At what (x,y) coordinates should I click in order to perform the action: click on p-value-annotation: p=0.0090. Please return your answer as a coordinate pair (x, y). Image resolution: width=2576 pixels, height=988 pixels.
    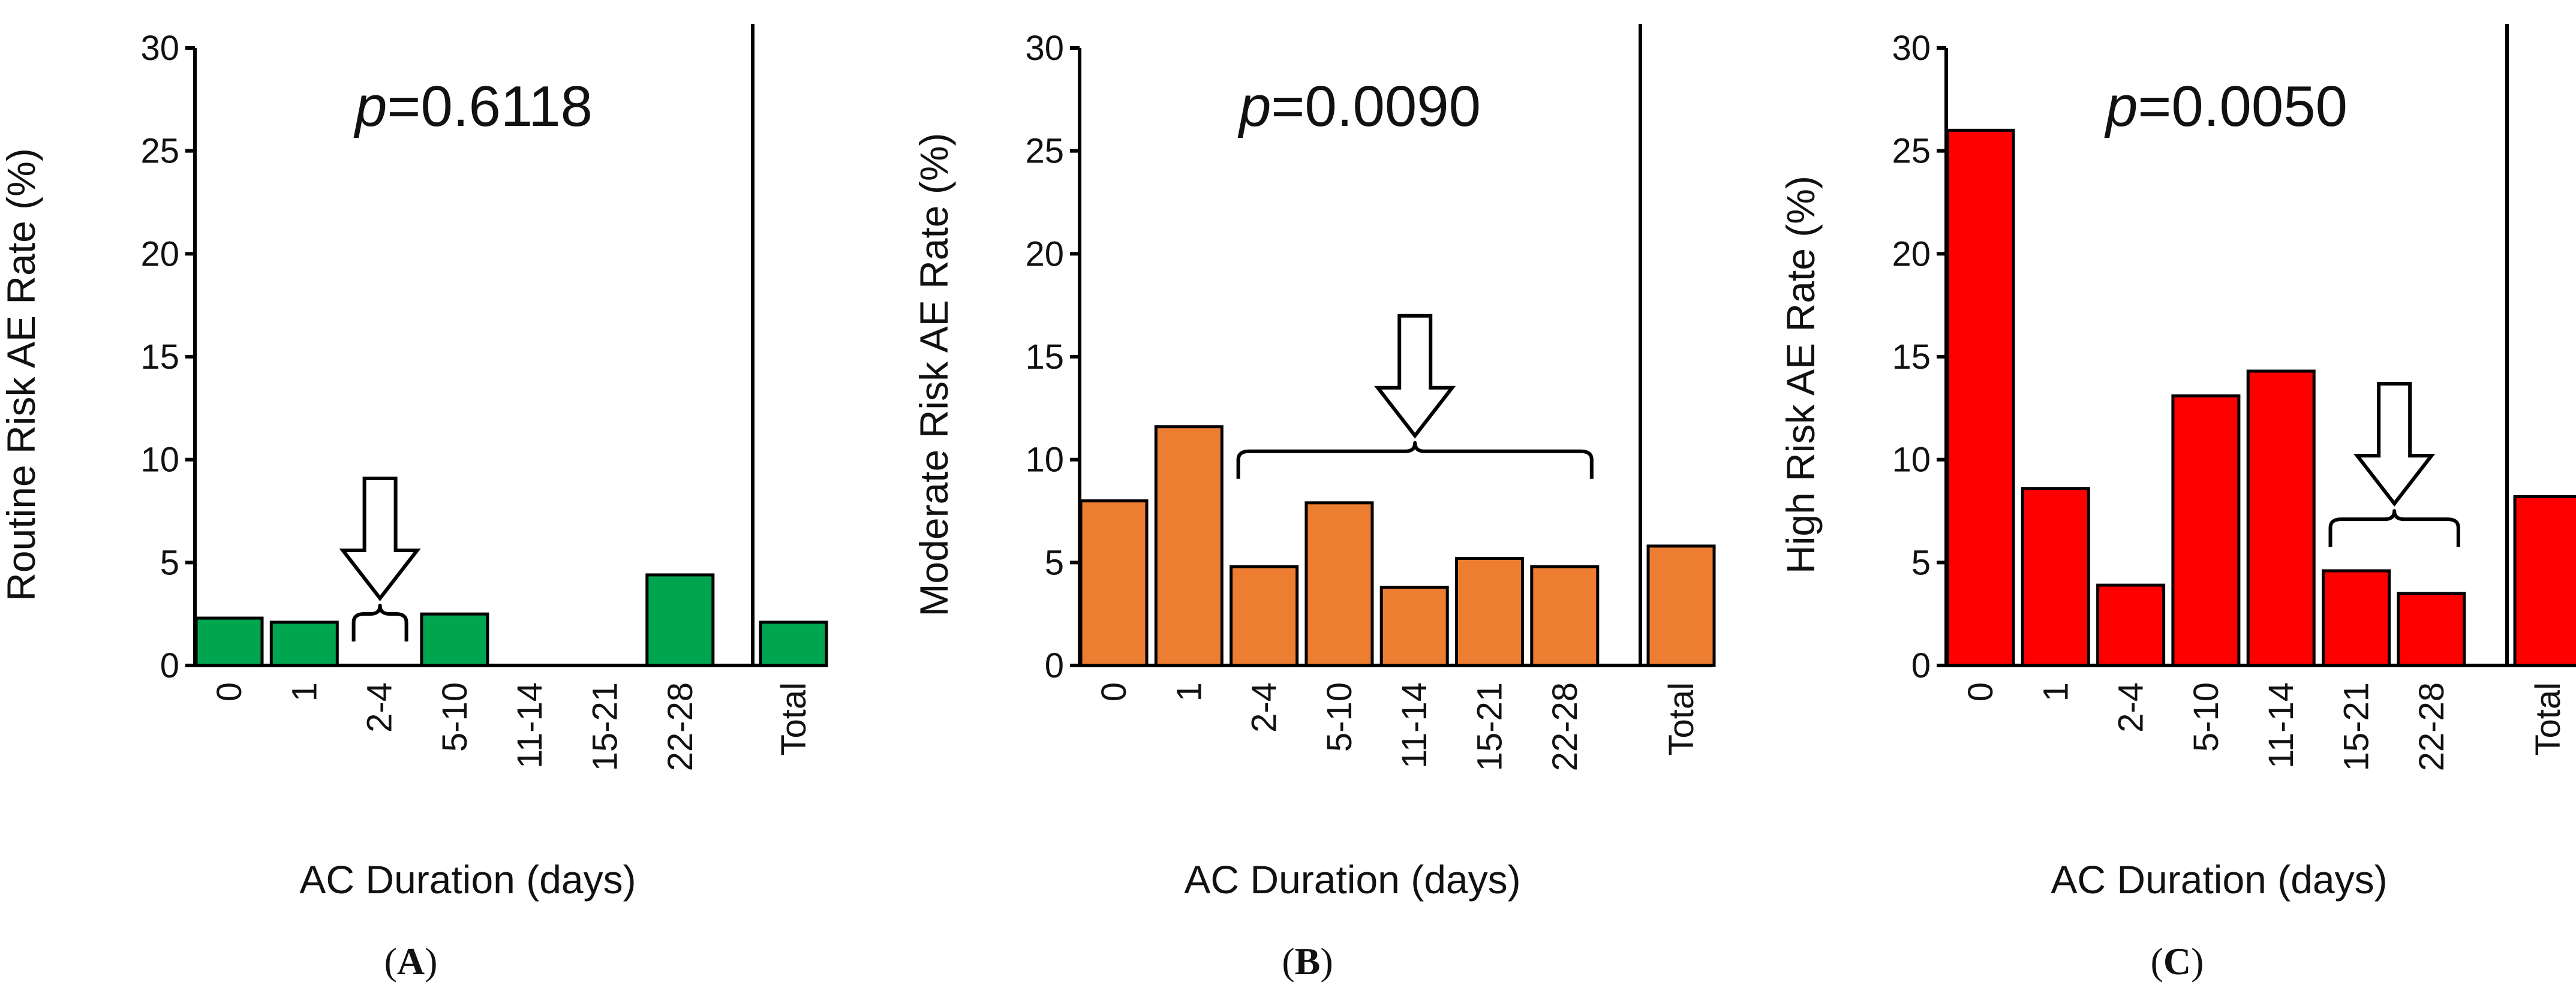
    Looking at the image, I should click on (1359, 106).